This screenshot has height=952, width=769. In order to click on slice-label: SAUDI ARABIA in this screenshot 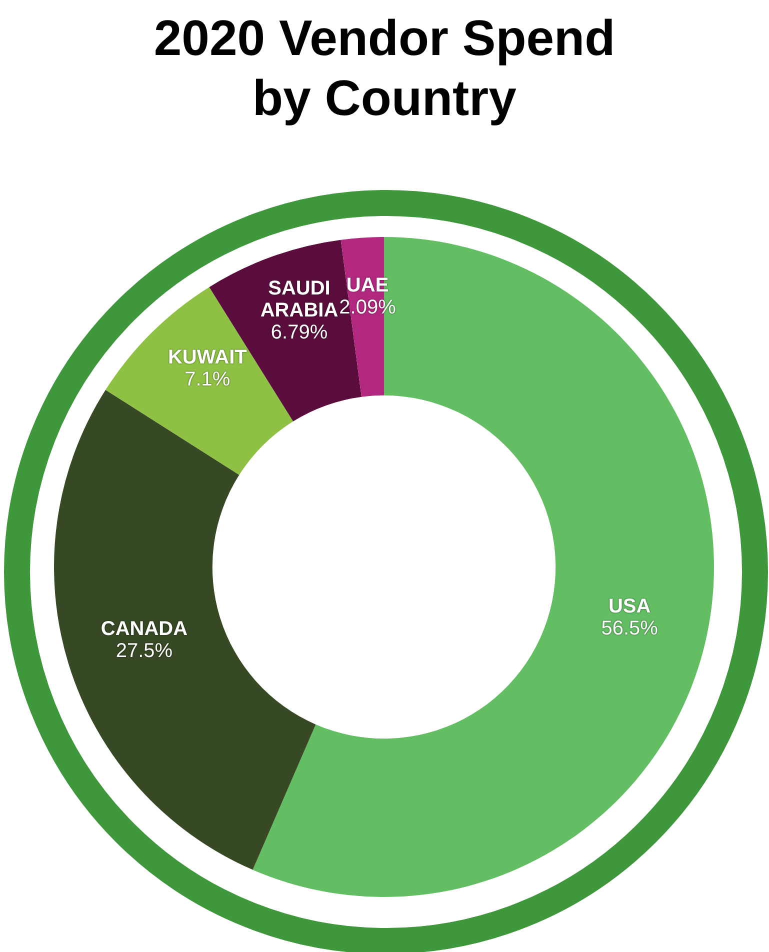, I will do `click(299, 299)`.